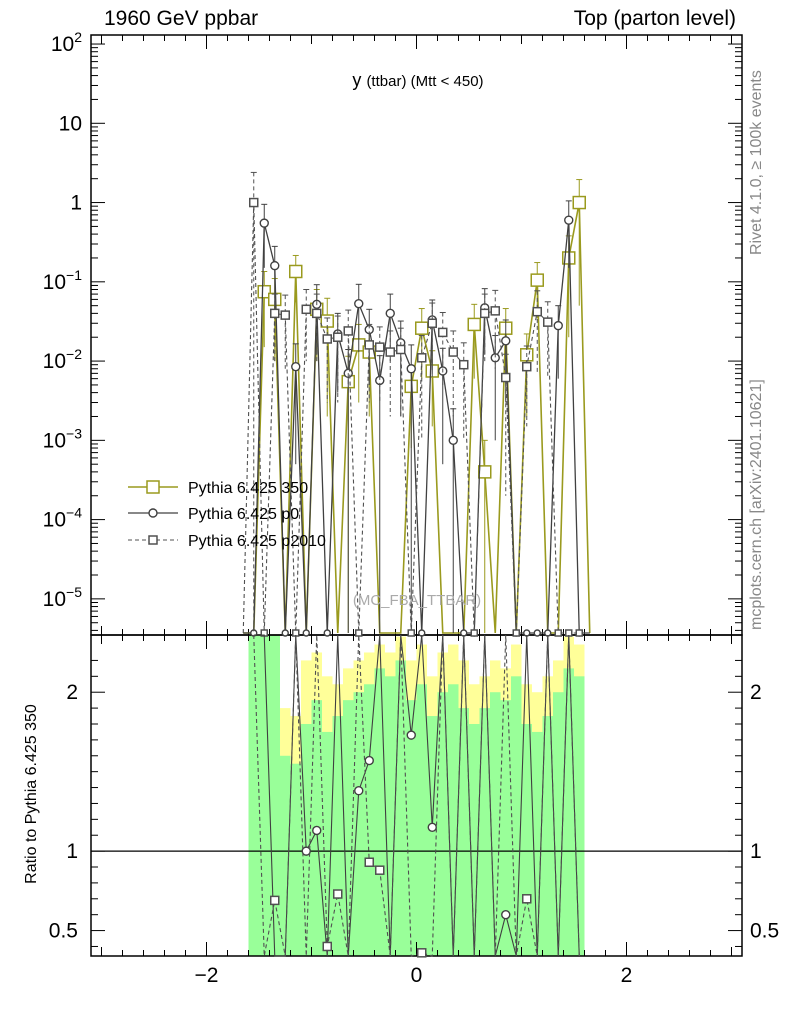 The image size is (786, 1024). Describe the element at coordinates (756, 851) in the screenshot. I see `ratio-y-tick-label-right: 1` at that location.